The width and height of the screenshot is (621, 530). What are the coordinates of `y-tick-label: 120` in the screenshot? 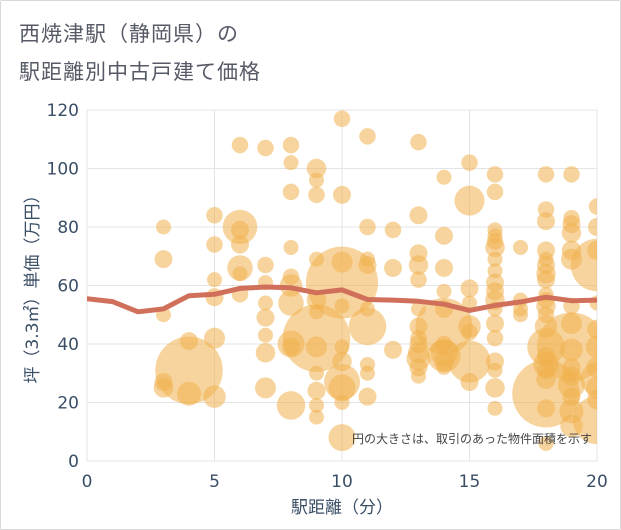 It's located at (63, 111).